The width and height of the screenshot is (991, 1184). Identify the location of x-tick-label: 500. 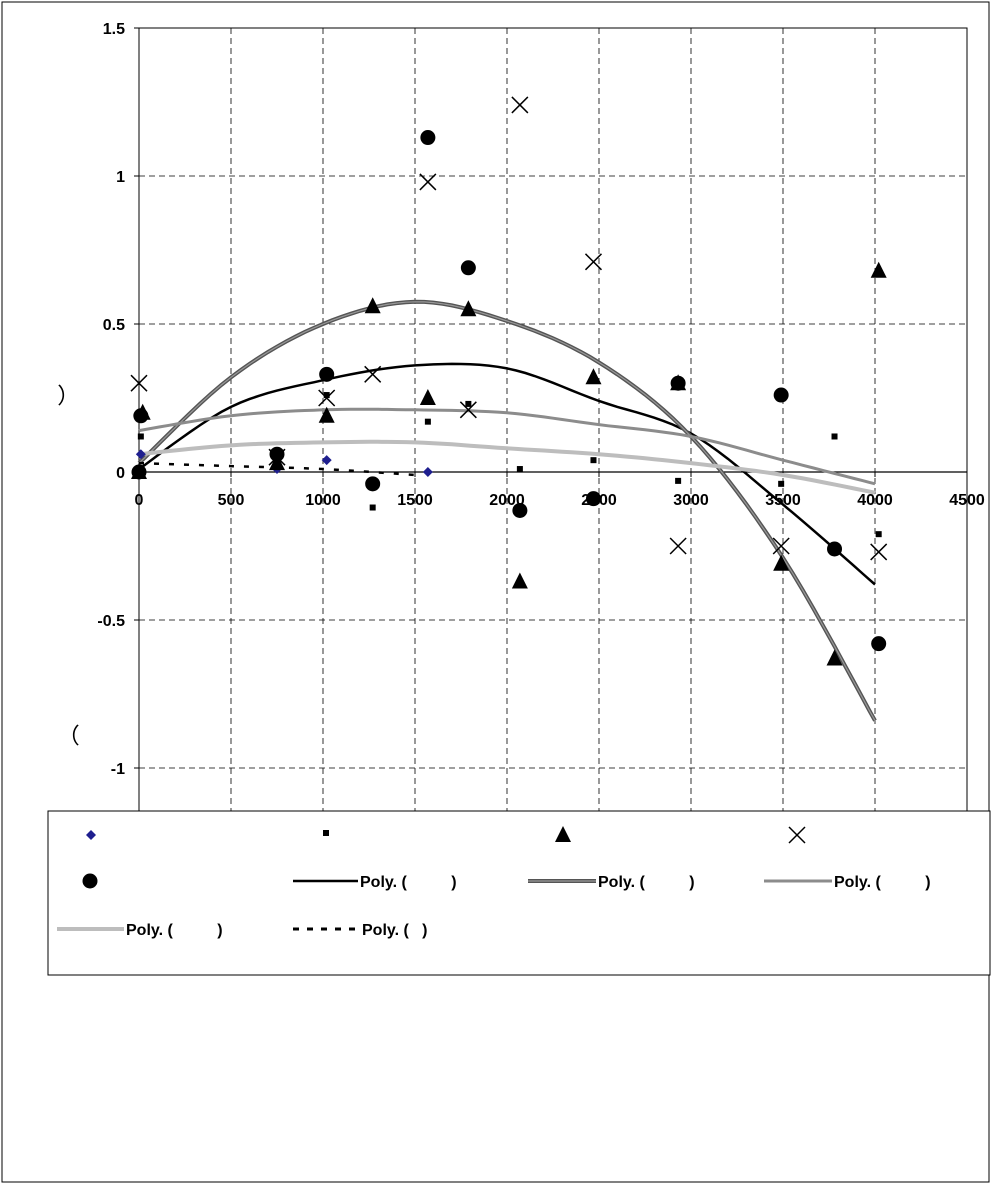
(231, 500).